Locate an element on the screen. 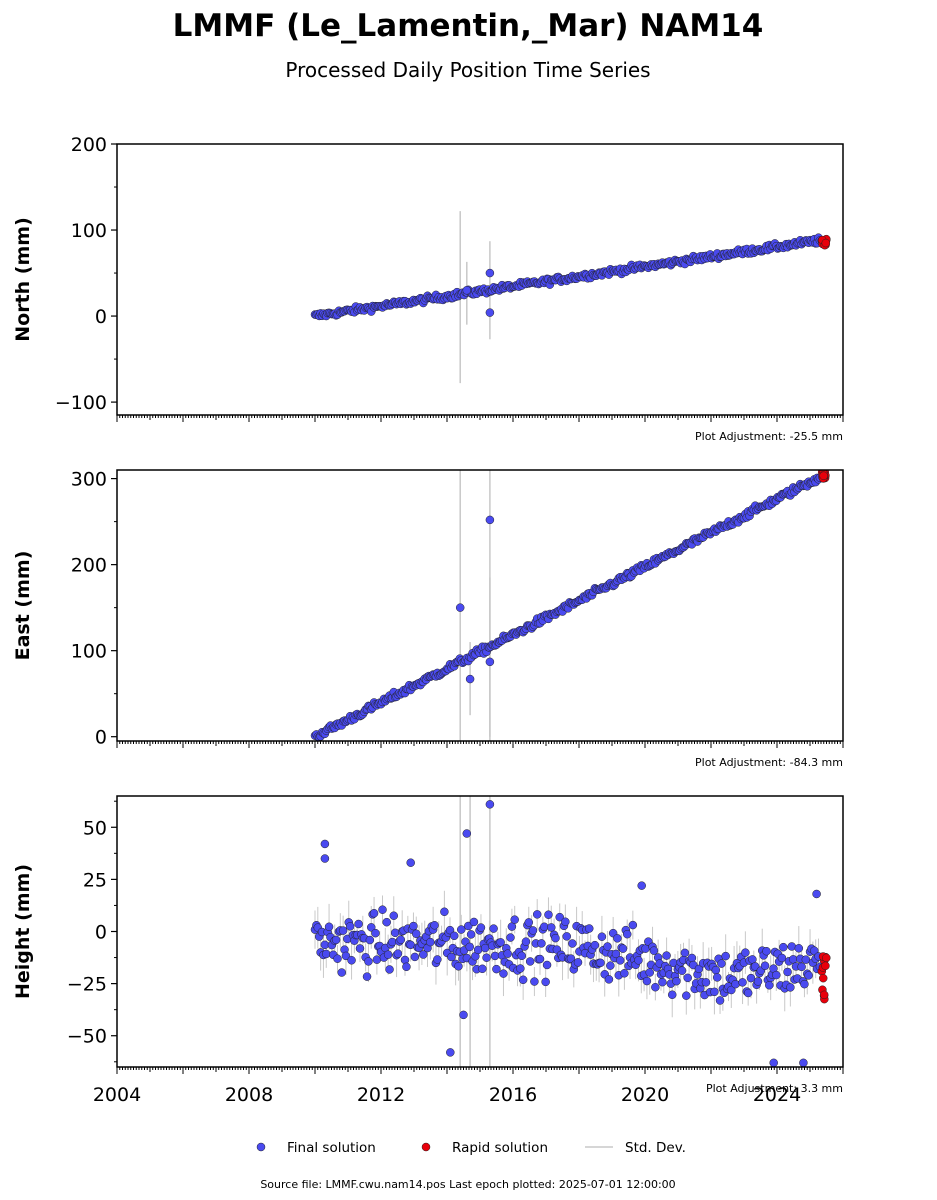 The height and width of the screenshot is (1200, 937). east-plot-area is located at coordinates (570, 605).